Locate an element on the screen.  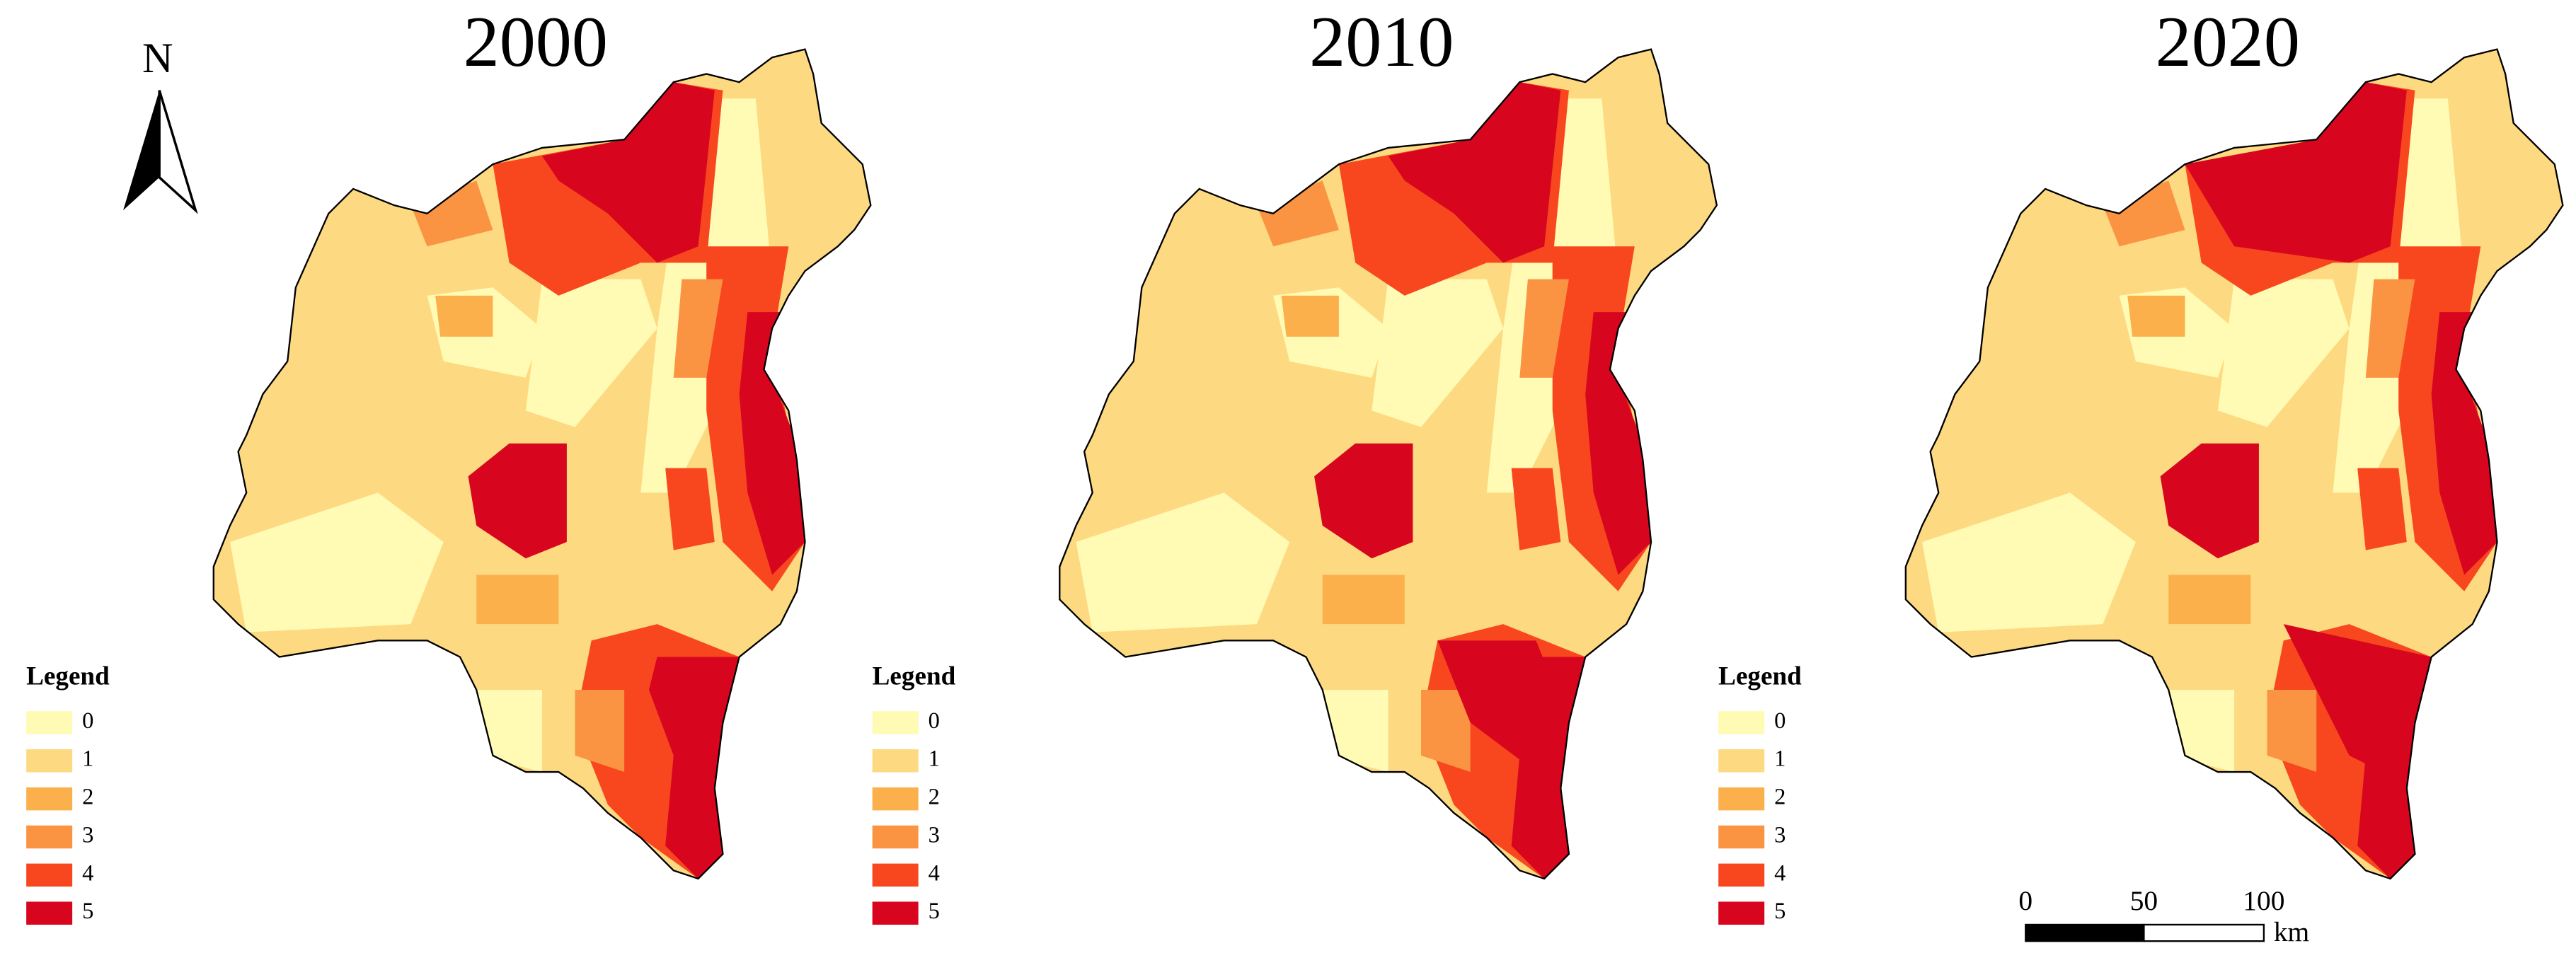
north-arrow-left is located at coordinates (142, 150).